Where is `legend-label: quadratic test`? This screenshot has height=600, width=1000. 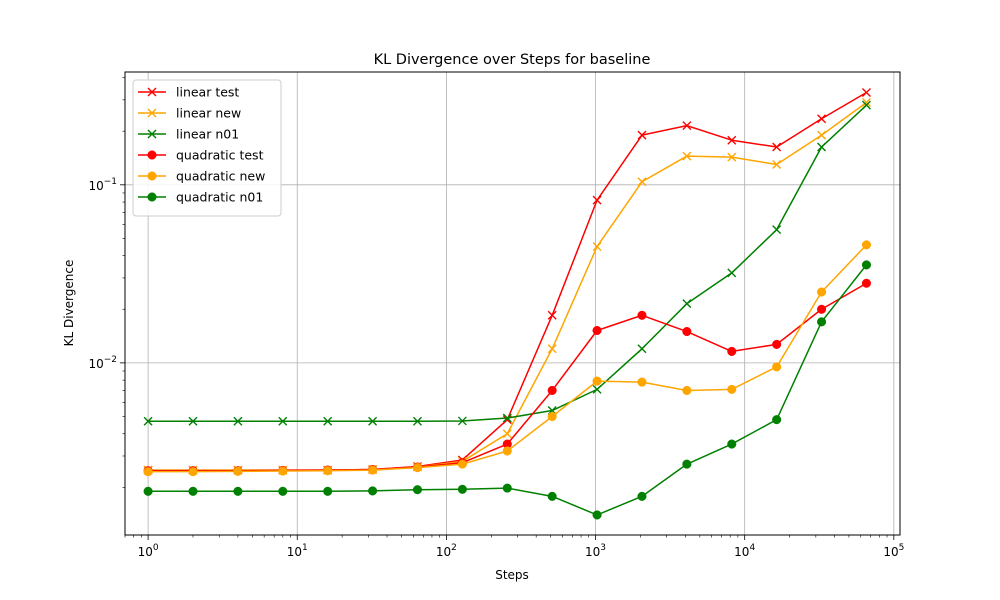
legend-label: quadratic test is located at coordinates (220, 155).